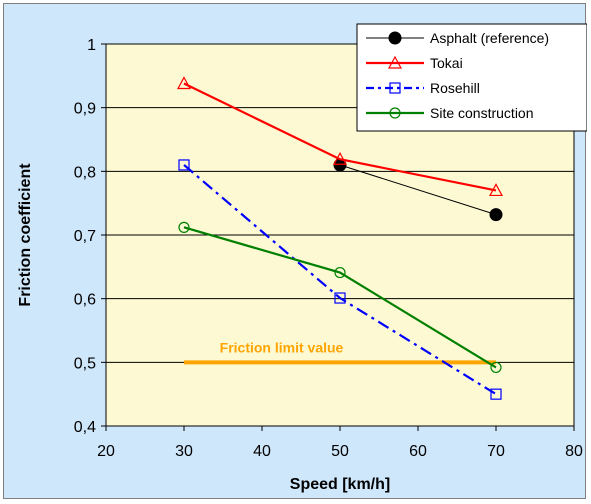 The height and width of the screenshot is (504, 591). I want to click on y-tick-label: 0,5, so click(85, 363).